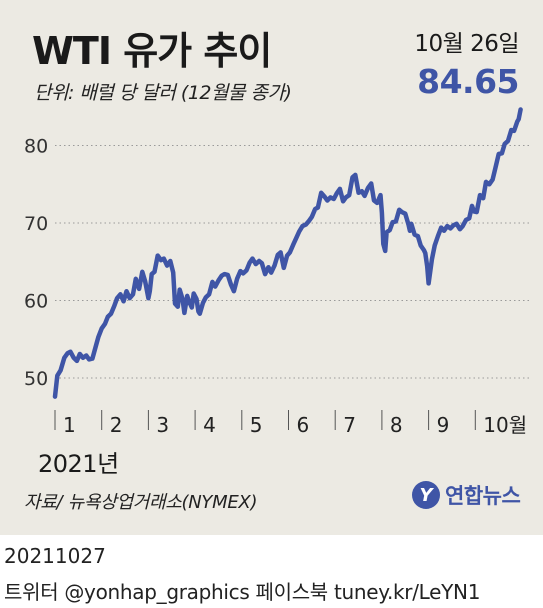  What do you see at coordinates (349, 425) in the screenshot?
I see `x-tick-label: 7` at bounding box center [349, 425].